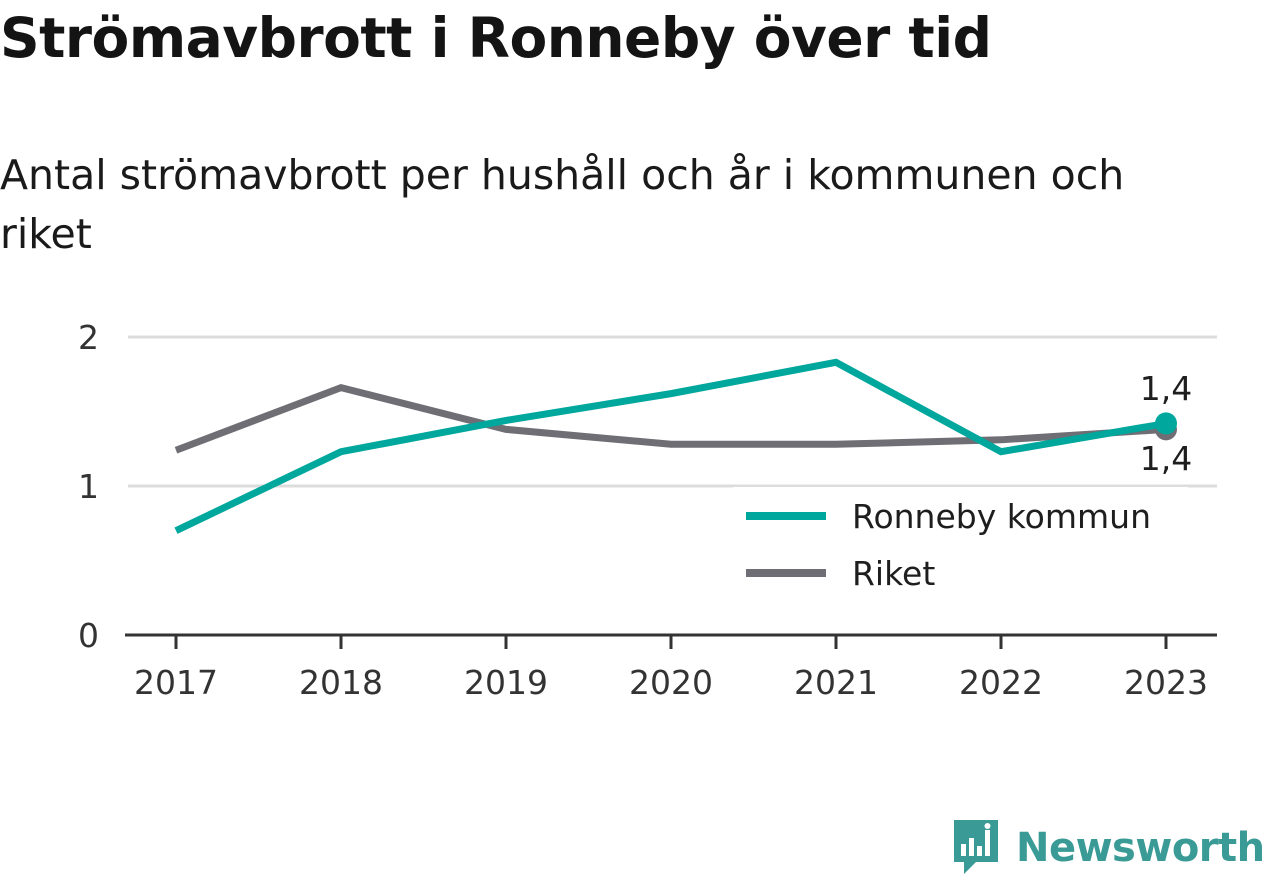  I want to click on x-tick-label: 2019, so click(506, 682).